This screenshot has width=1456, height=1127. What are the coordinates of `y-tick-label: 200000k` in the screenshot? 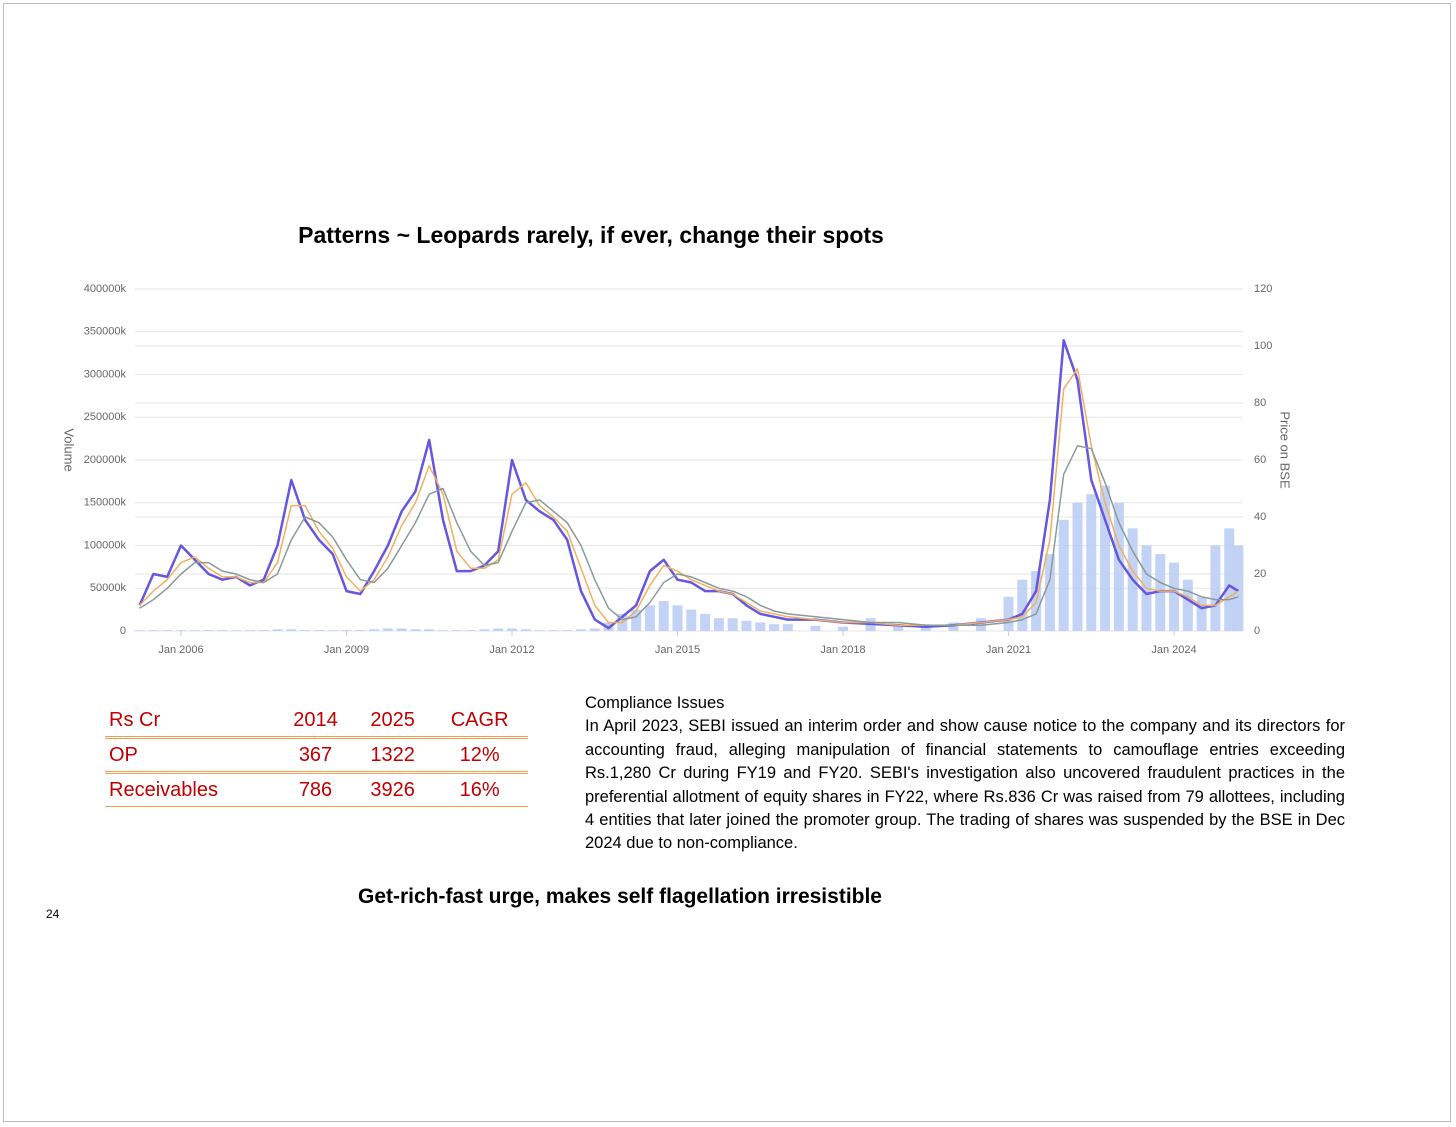 It's located at (105, 460).